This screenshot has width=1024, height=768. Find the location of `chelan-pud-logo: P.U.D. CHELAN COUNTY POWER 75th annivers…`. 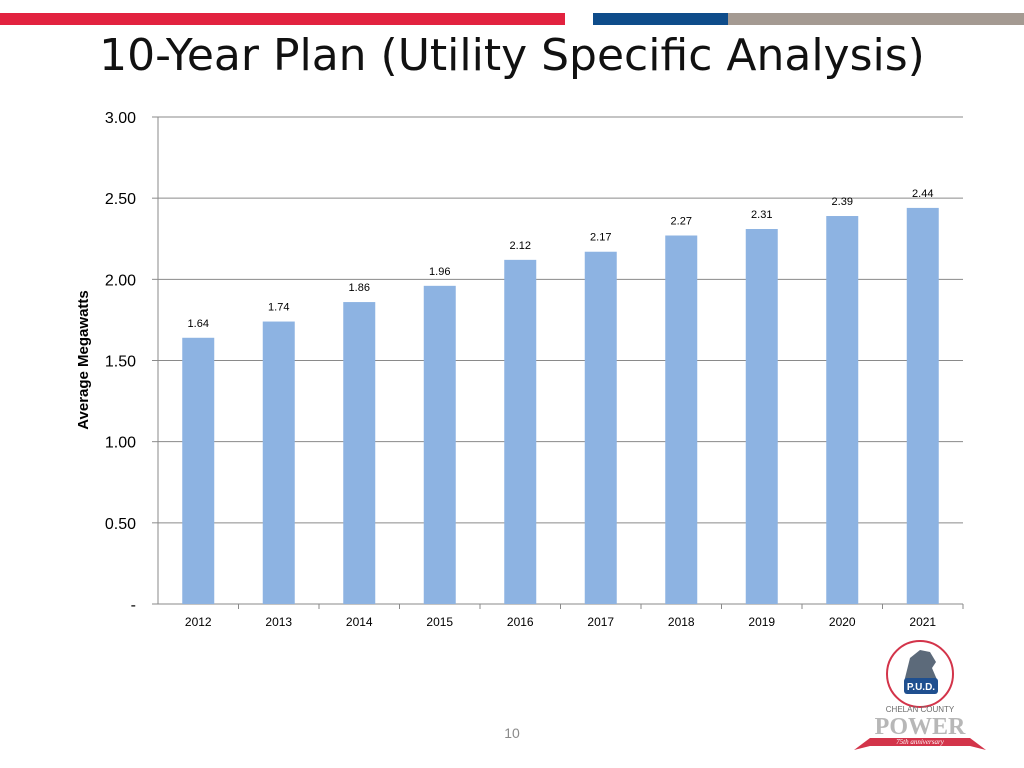

chelan-pud-logo: P.U.D. CHELAN COUNTY POWER 75th annivers… is located at coordinates (920, 697).